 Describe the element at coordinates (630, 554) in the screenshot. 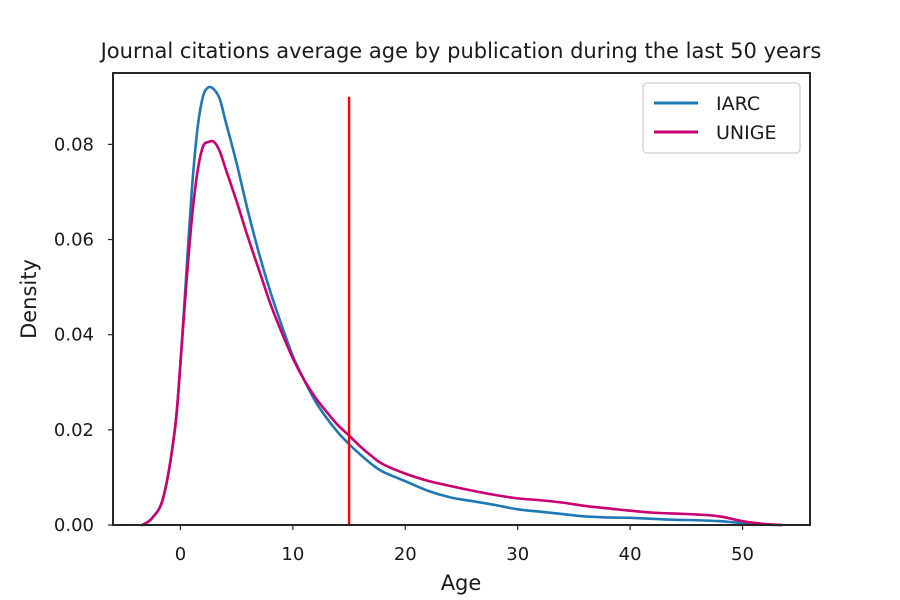

I see `x-tick-label: 40` at that location.